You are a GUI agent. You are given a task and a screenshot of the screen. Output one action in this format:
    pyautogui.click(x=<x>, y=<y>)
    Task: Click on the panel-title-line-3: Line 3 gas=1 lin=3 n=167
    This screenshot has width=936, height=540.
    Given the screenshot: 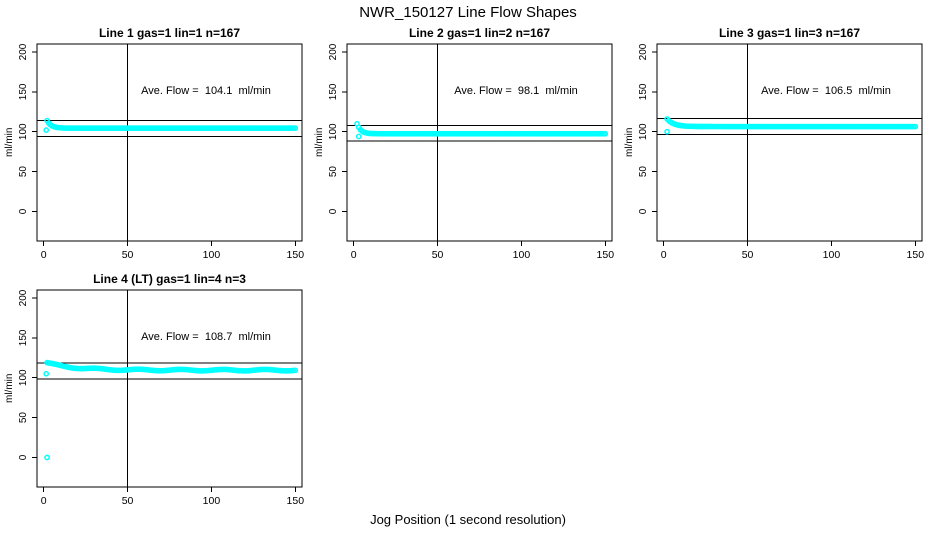 What is the action you would take?
    pyautogui.click(x=789, y=33)
    